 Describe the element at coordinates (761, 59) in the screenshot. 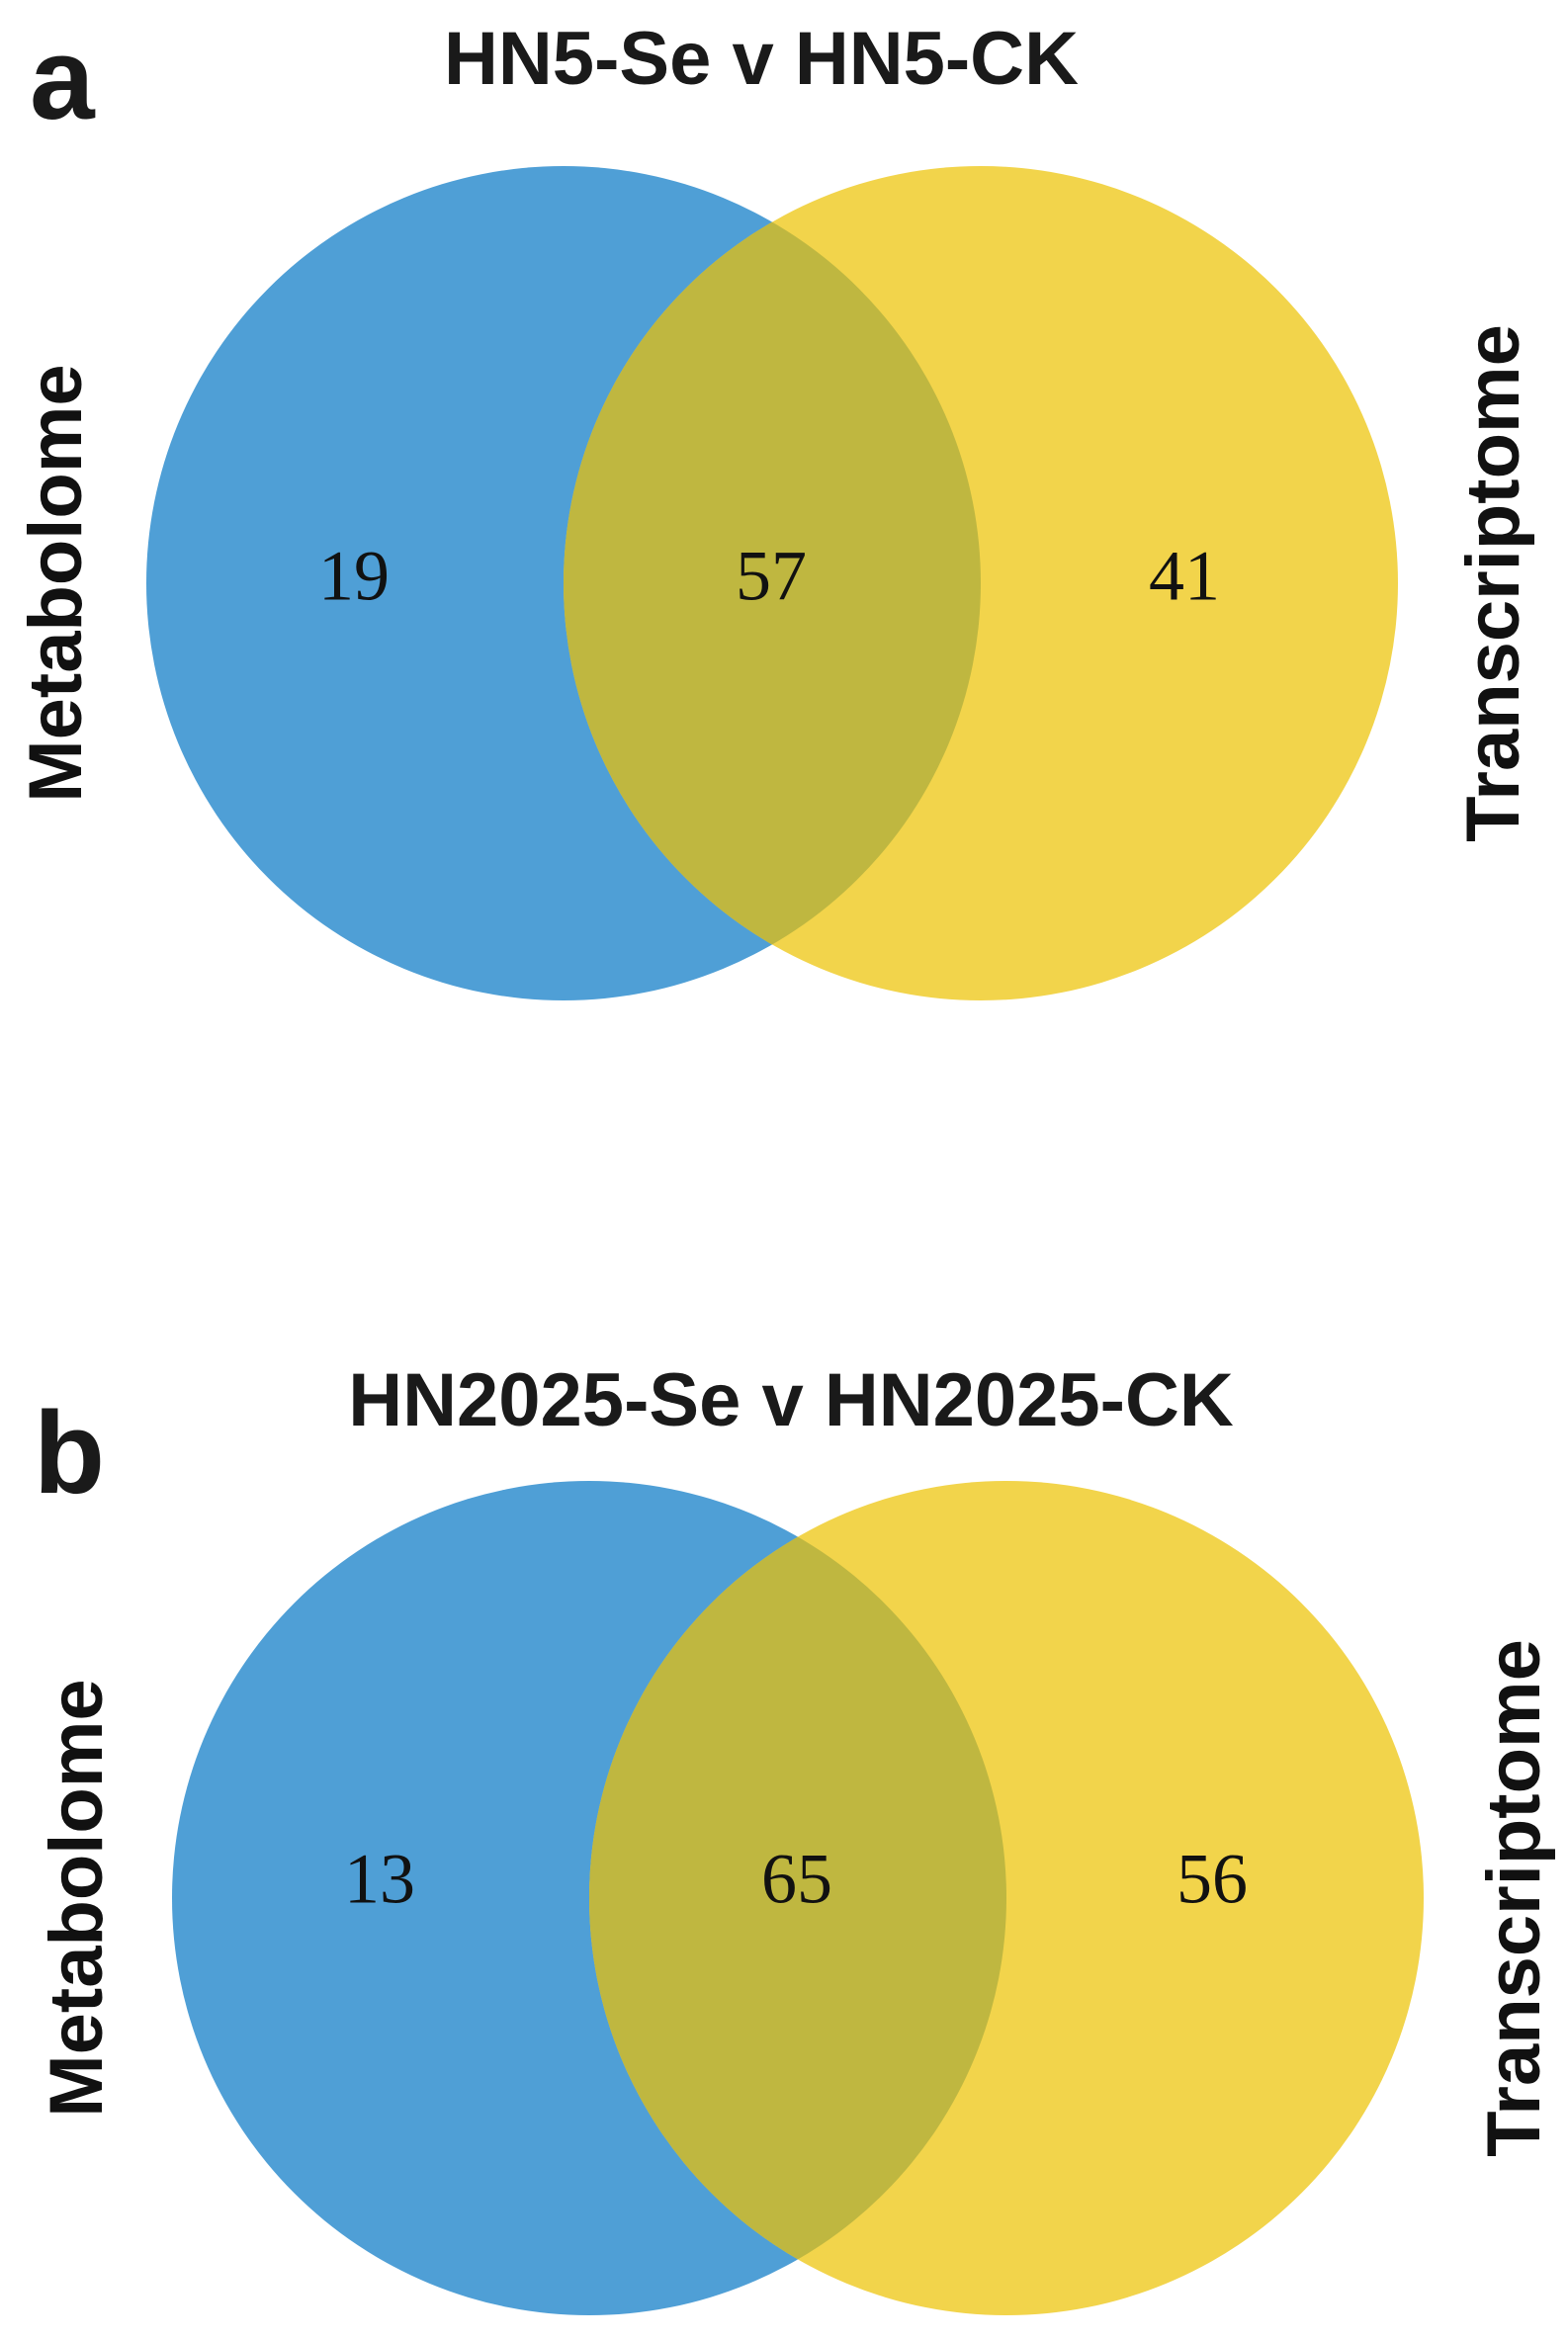

I see `panel-a-title: HN5-Se v HN5-CK` at that location.